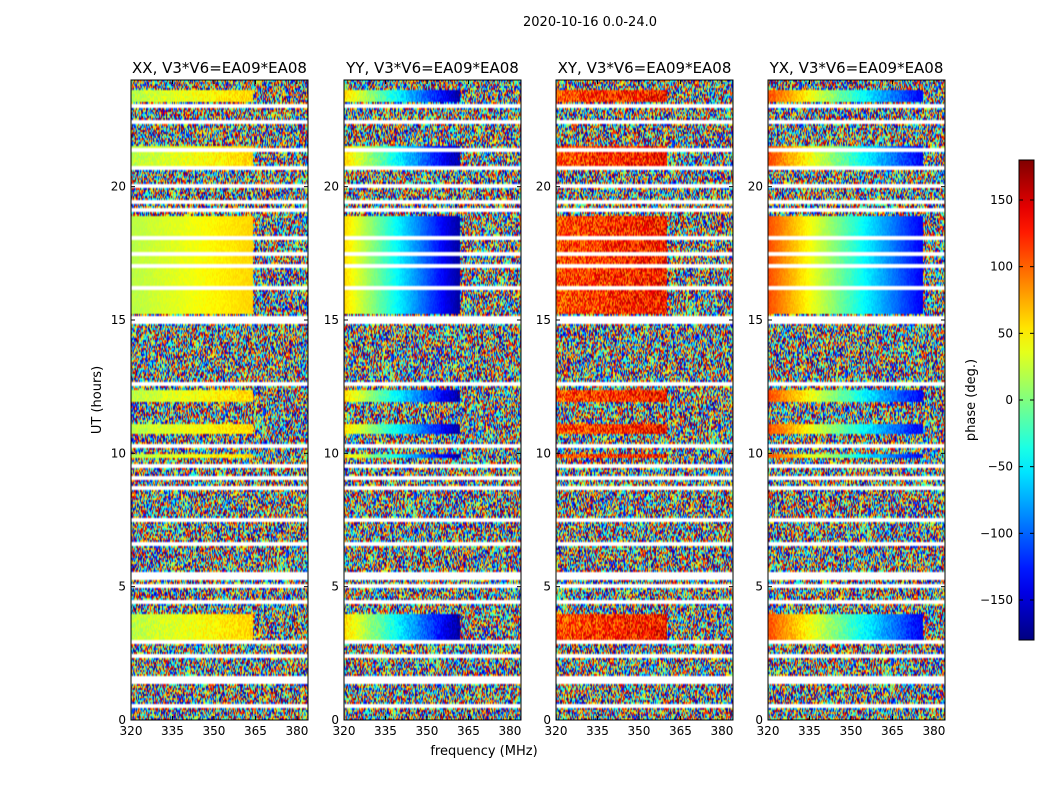 This screenshot has width=1050, height=800. What do you see at coordinates (996, 533) in the screenshot?
I see `colorbar-tick-label: −100` at bounding box center [996, 533].